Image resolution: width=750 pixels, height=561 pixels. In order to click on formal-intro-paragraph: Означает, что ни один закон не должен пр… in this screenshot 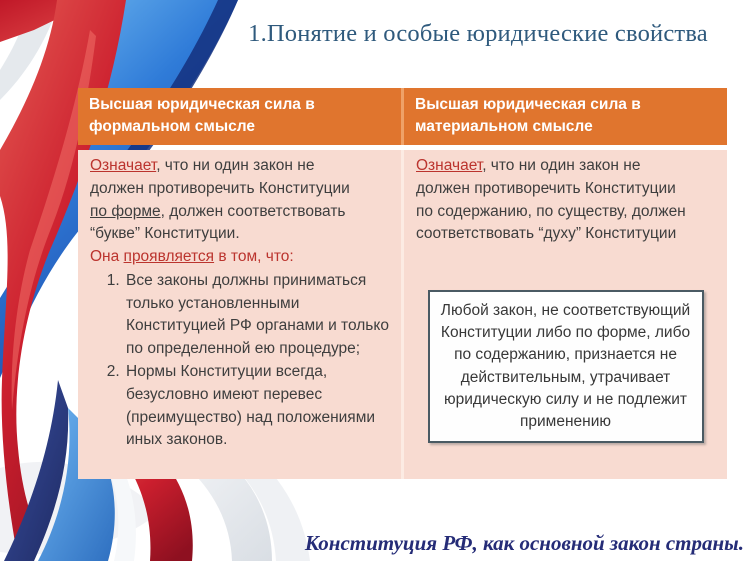, I will do `click(220, 200)`.